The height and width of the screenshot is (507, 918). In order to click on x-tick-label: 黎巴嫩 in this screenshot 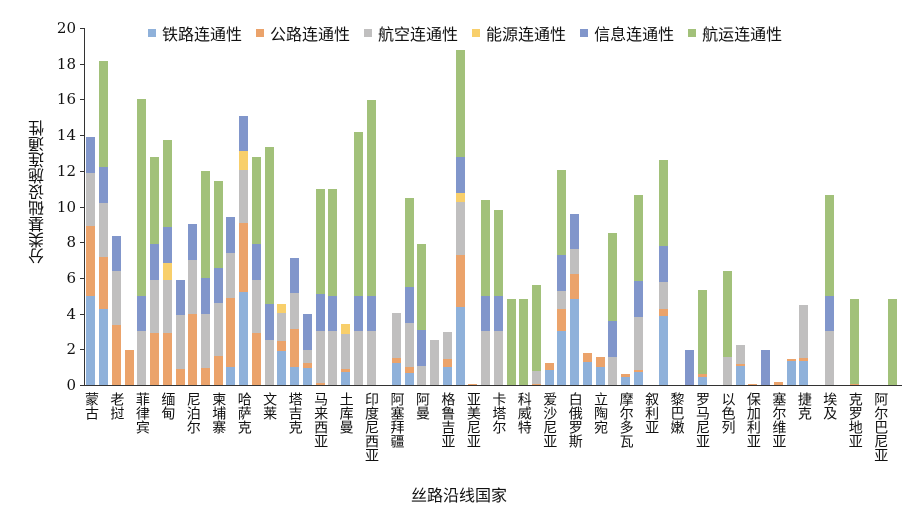, I will do `click(676, 413)`.